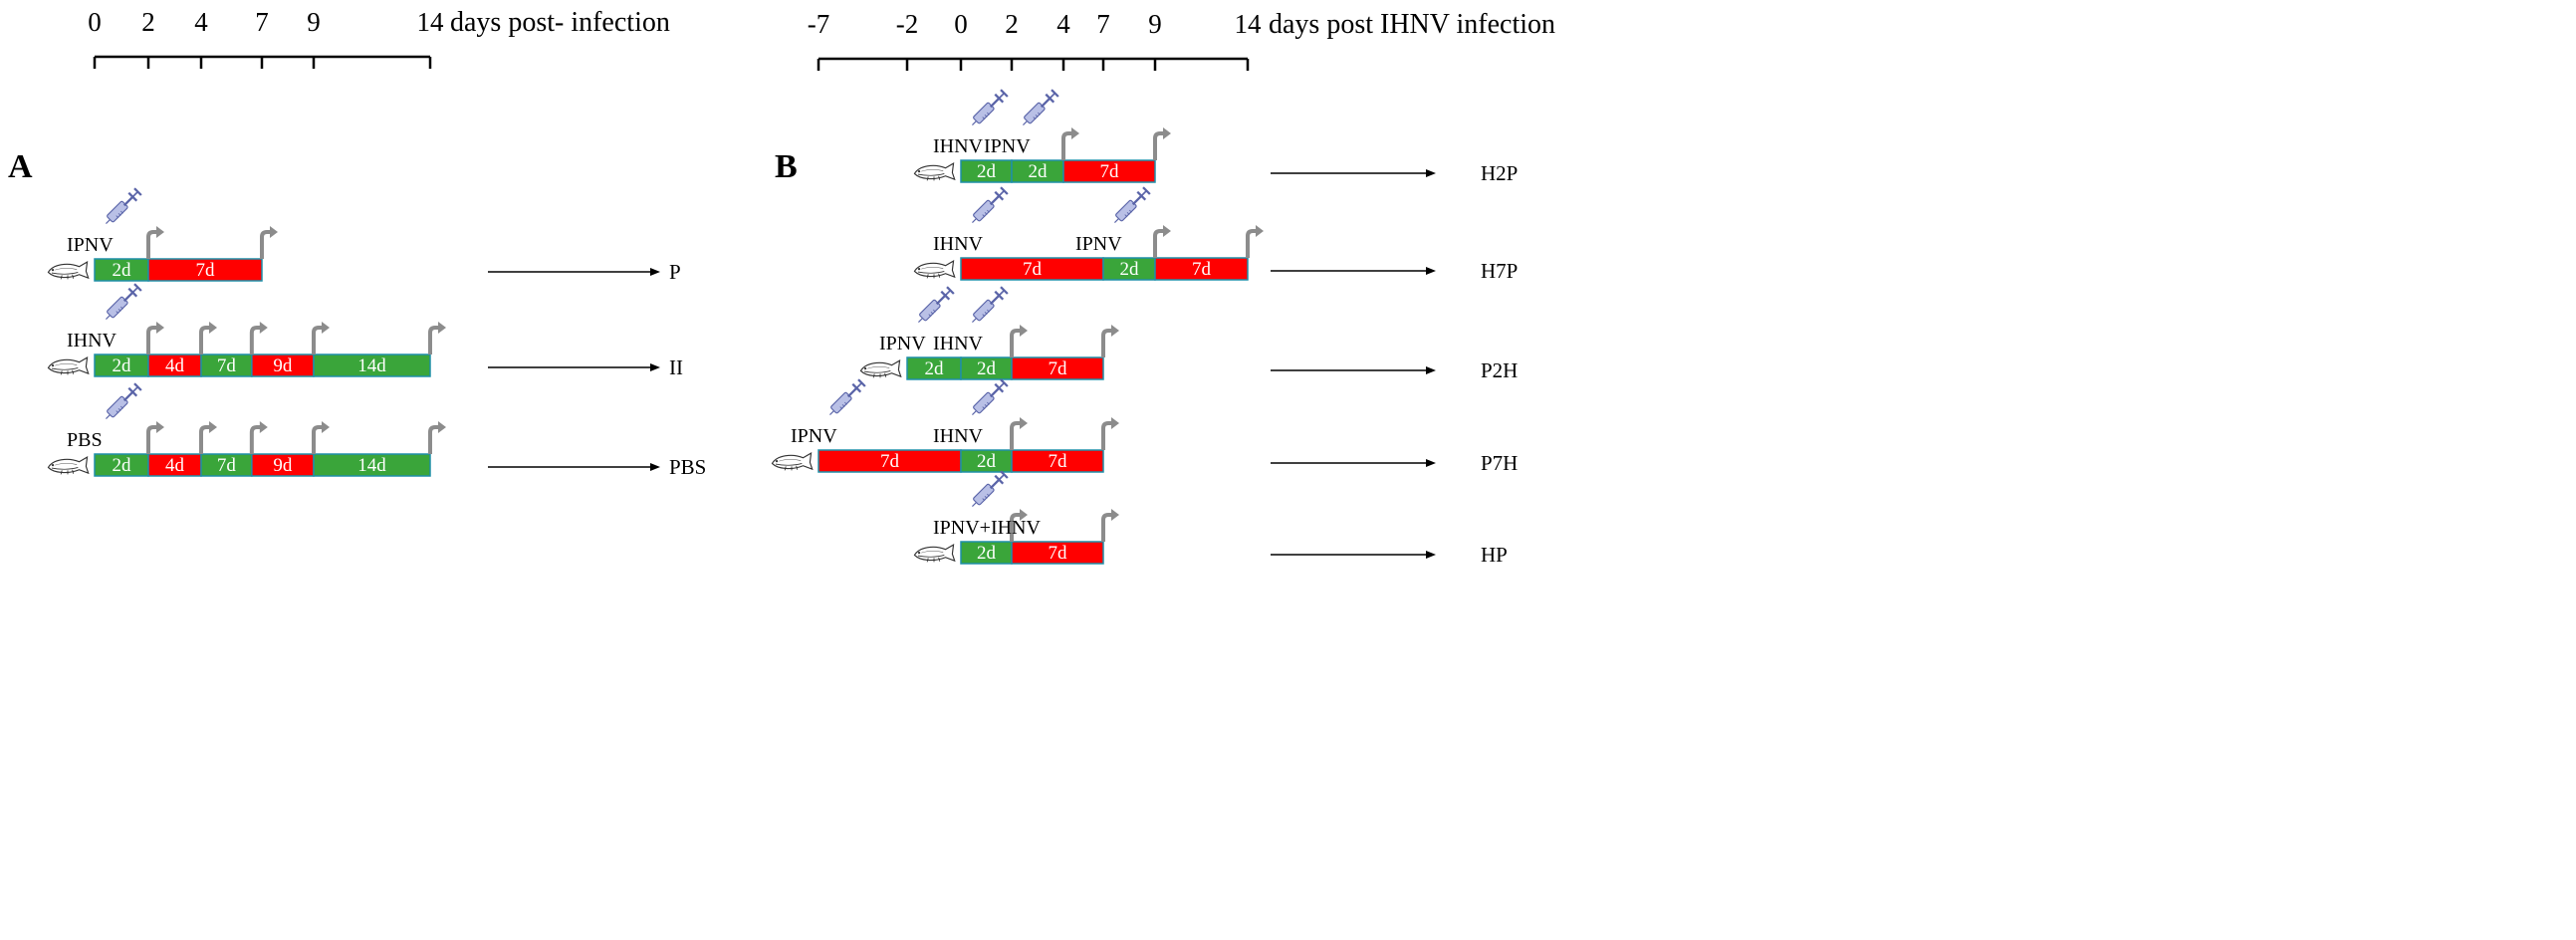 This screenshot has width=2576, height=940. Describe the element at coordinates (148, 22) in the screenshot. I see `panel-a-tick-label: 2` at that location.